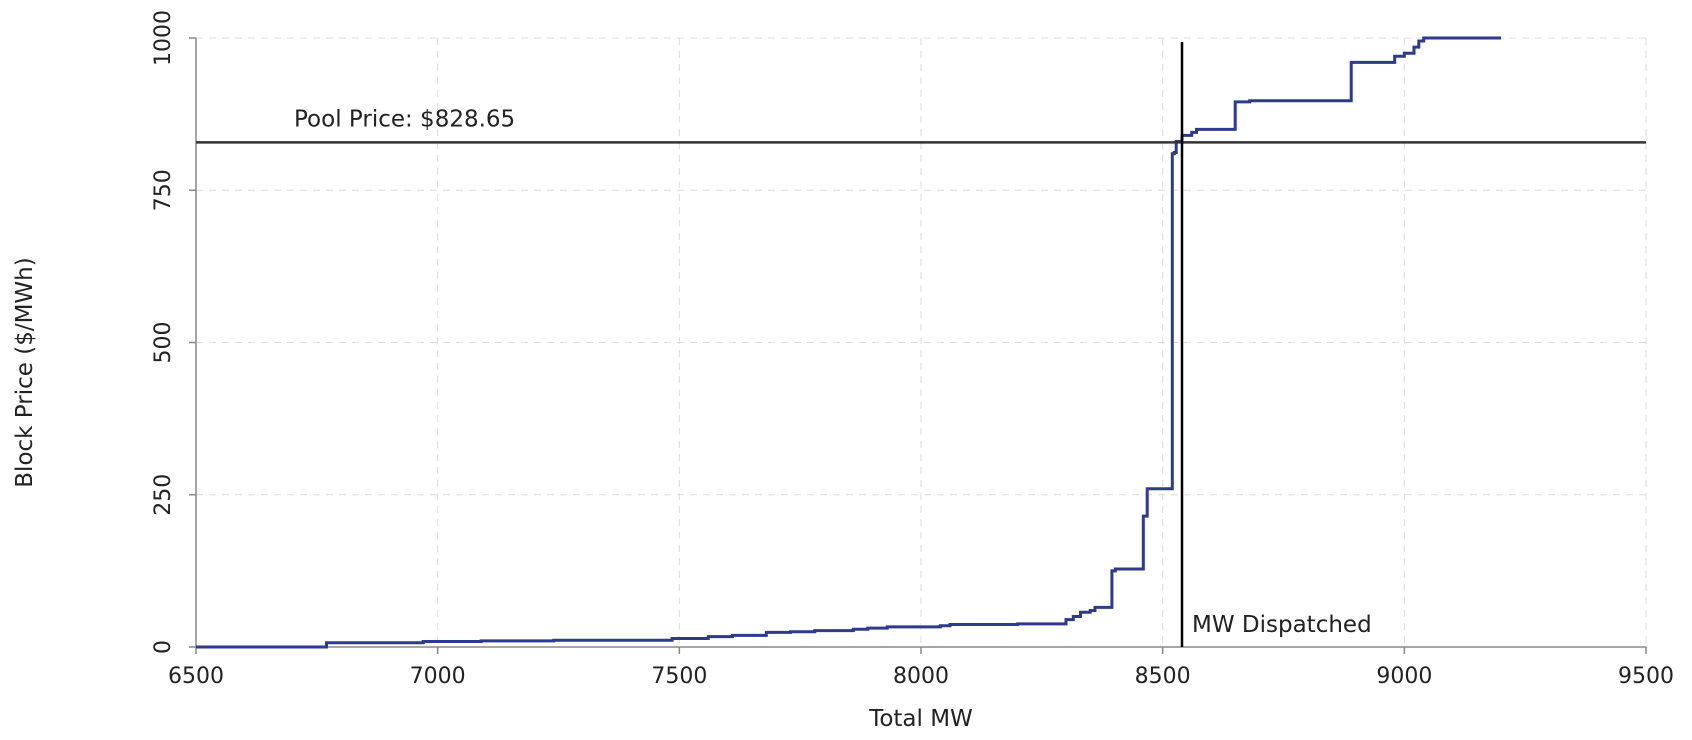  What do you see at coordinates (920, 719) in the screenshot?
I see `x-axis-title: Total MW` at bounding box center [920, 719].